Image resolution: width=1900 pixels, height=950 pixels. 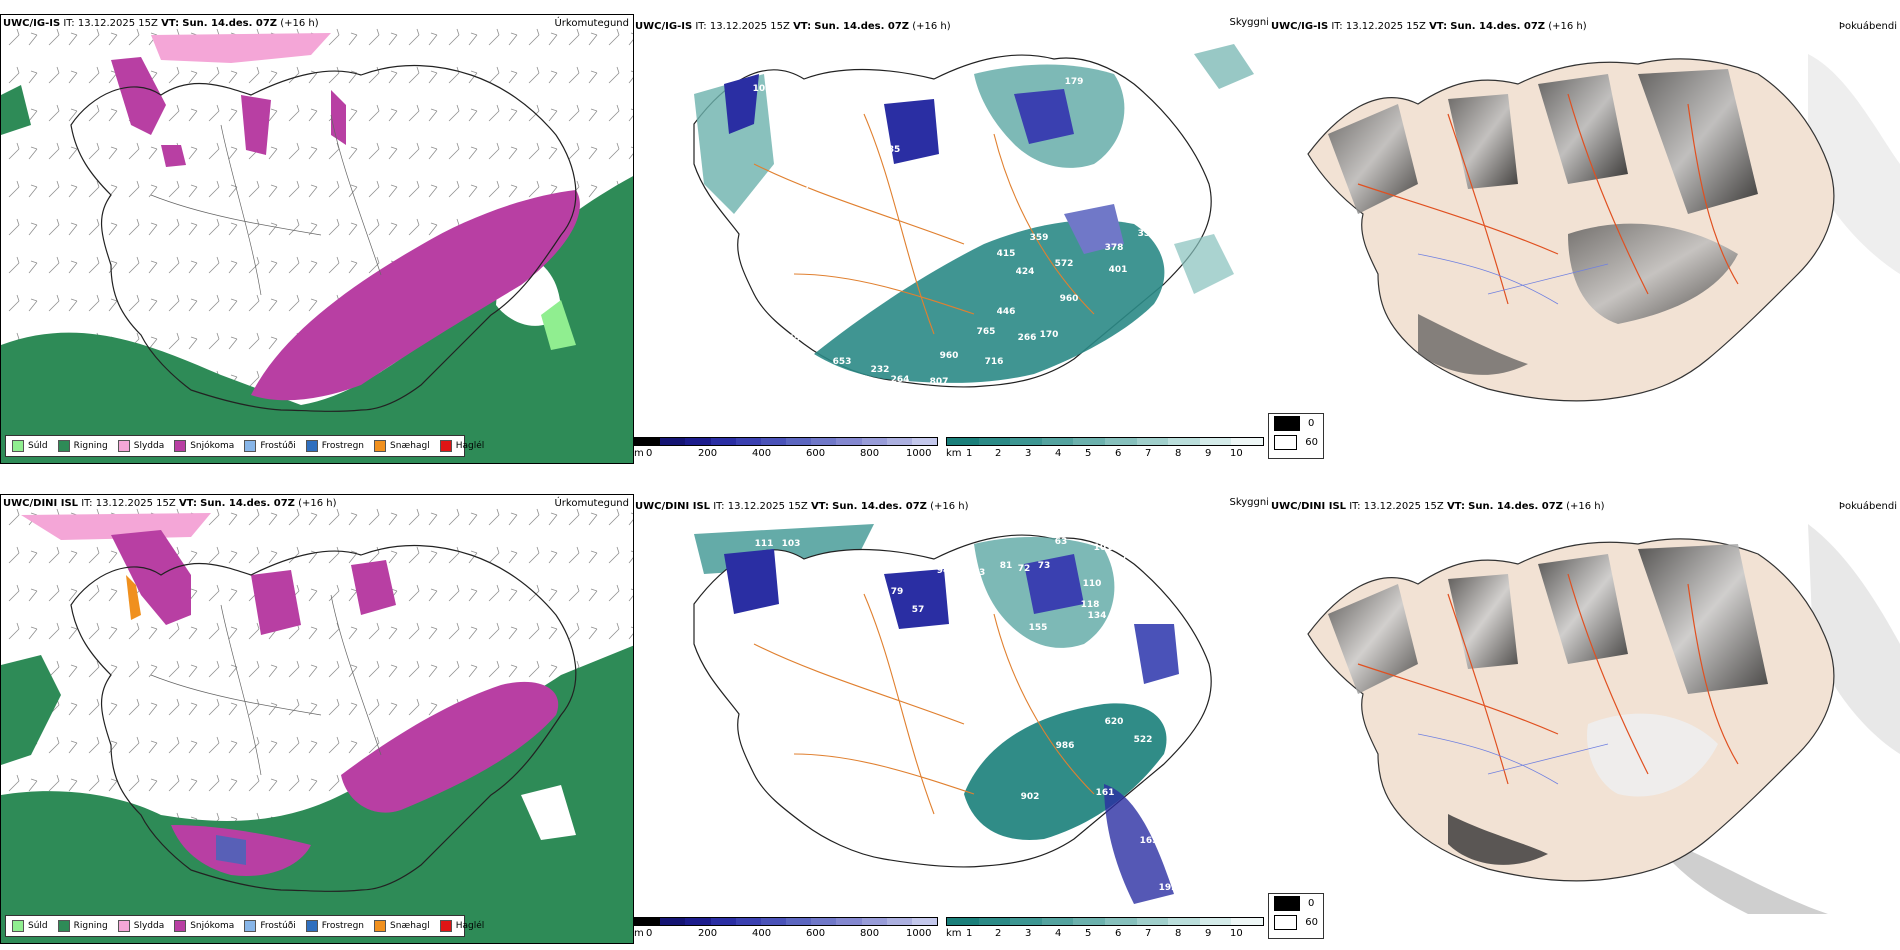 What do you see at coordinates (1044, 566) in the screenshot?
I see `cloud-label: 73` at bounding box center [1044, 566].